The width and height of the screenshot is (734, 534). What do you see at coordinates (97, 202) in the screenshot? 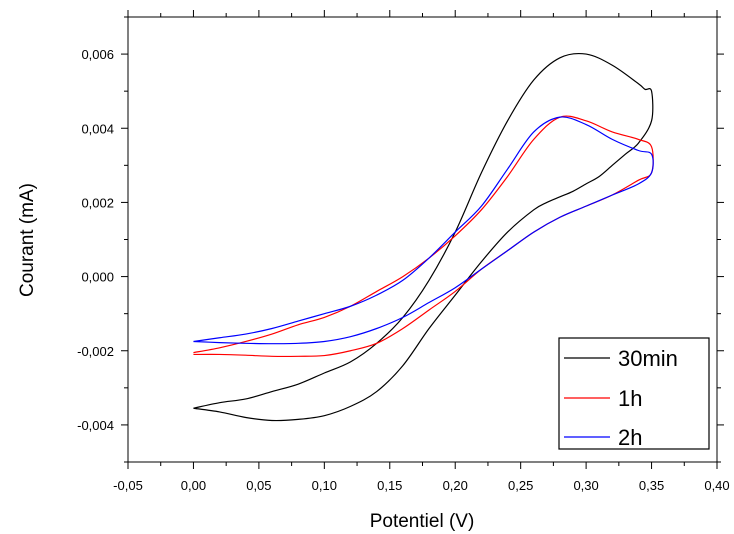
I see `y-tick-label: 0,002` at bounding box center [97, 202].